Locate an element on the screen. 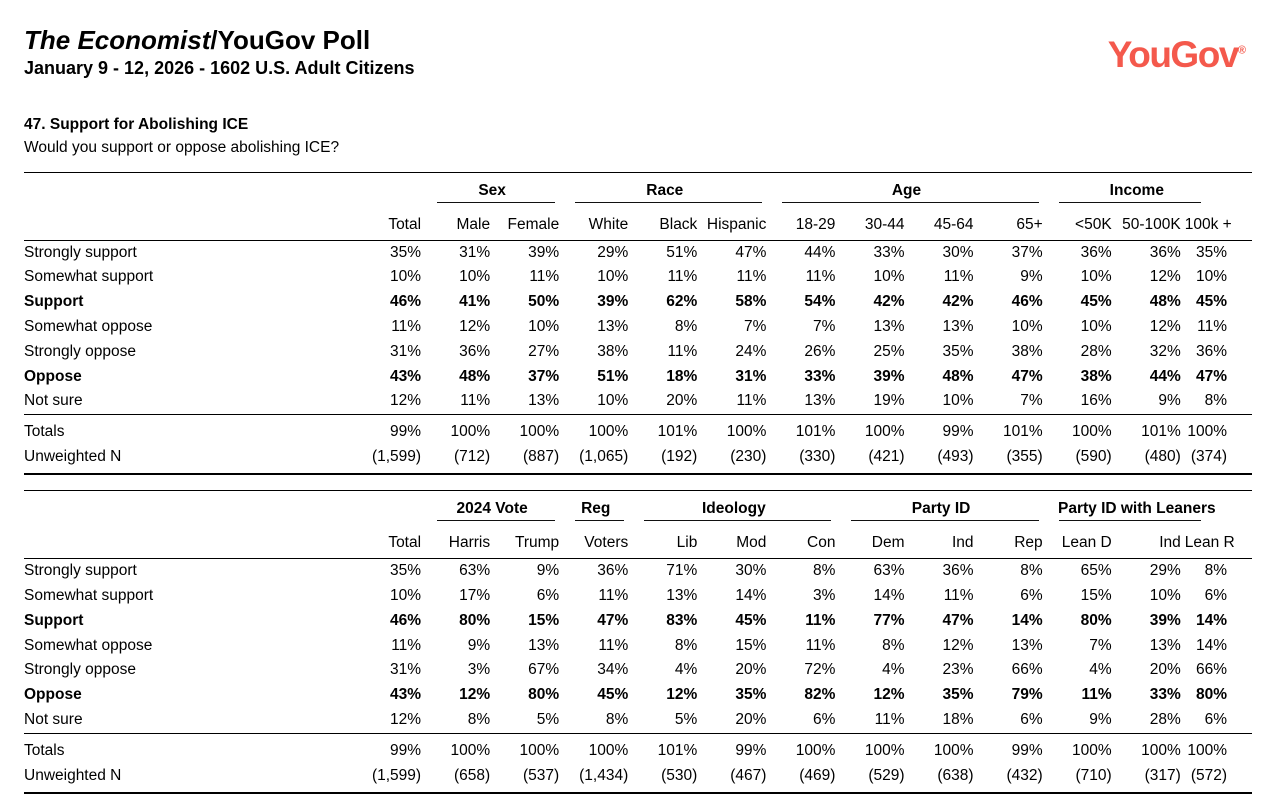 The height and width of the screenshot is (811, 1276). column-header: Mod is located at coordinates (734, 540).